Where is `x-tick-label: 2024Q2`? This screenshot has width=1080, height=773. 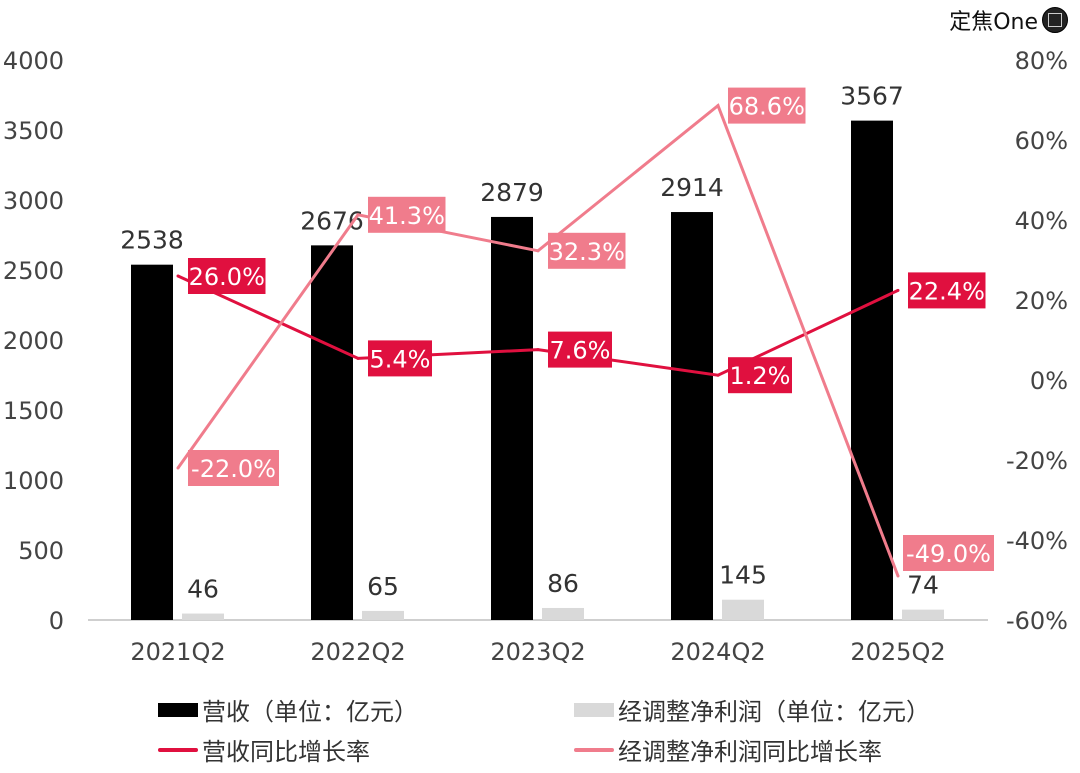
x-tick-label: 2024Q2 is located at coordinates (717, 652).